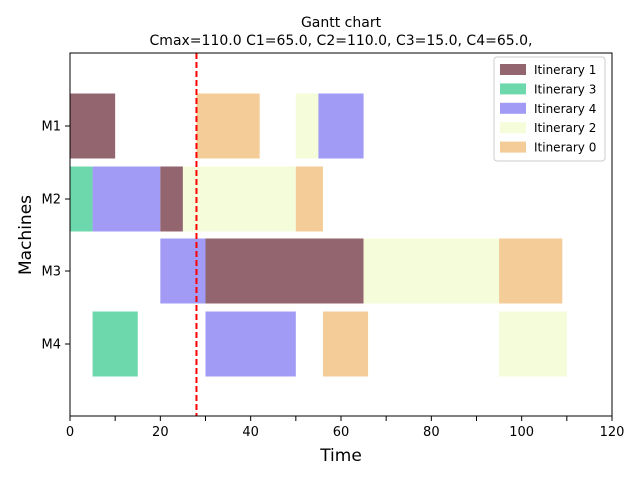 This screenshot has width=640, height=480. I want to click on legend-label: Itinerary 1, so click(565, 70).